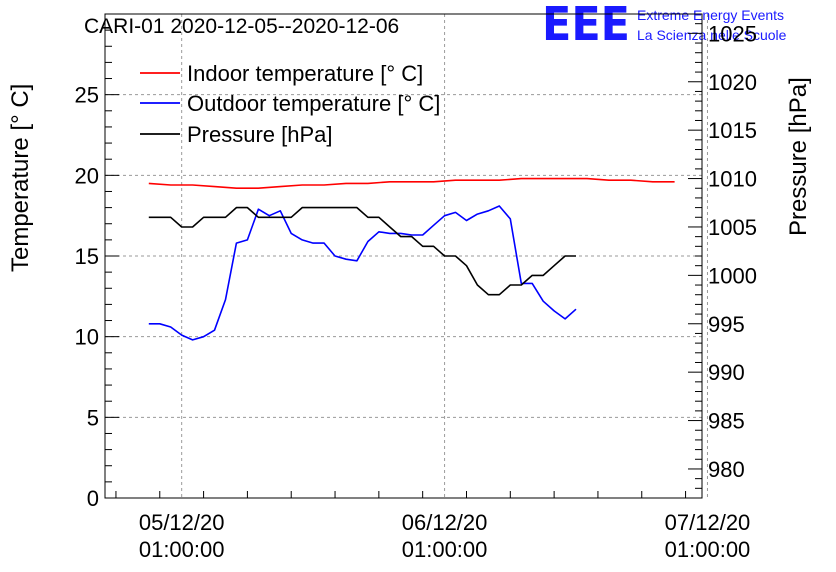 The width and height of the screenshot is (836, 572). I want to click on legend-indoor-label: Indoor temperature [° C], so click(305, 73).